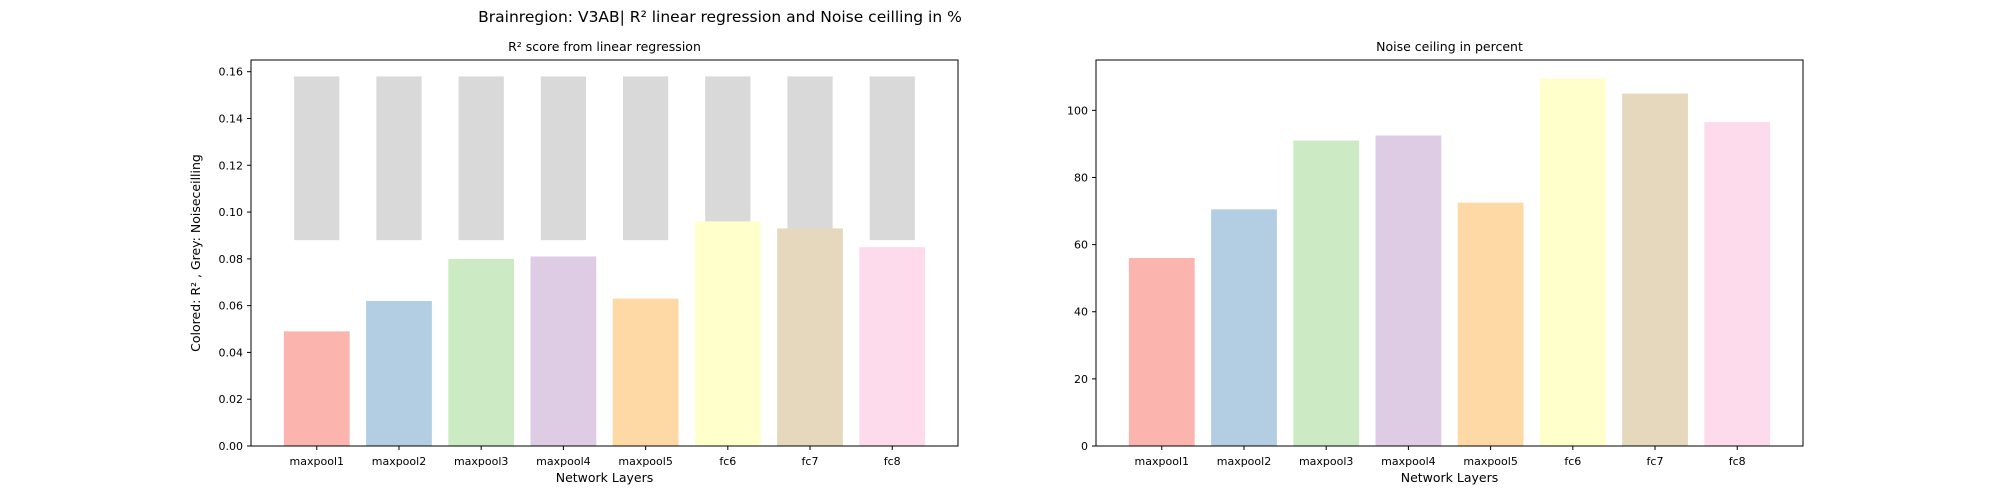 This screenshot has width=2000, height=500. What do you see at coordinates (1408, 291) in the screenshot?
I see `noise-bar-maxpool4` at bounding box center [1408, 291].